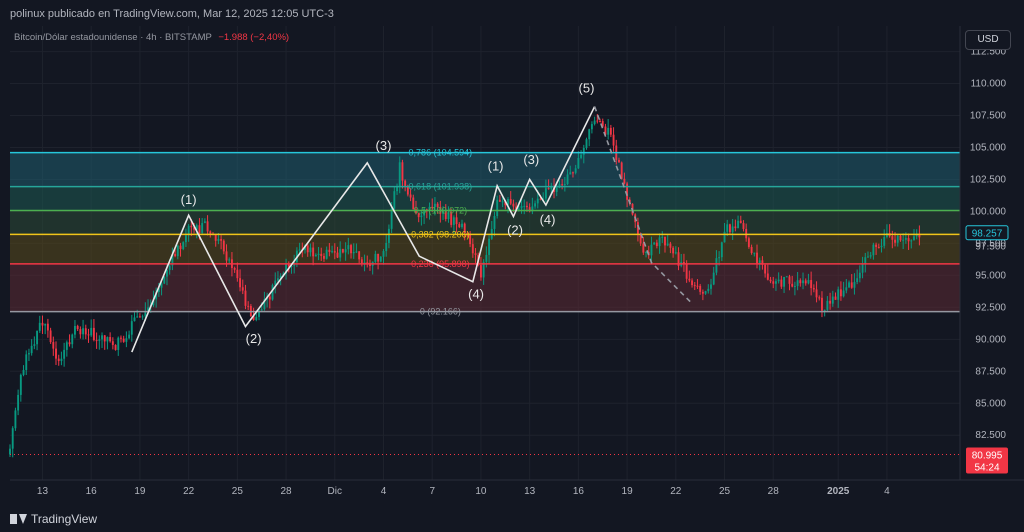 Image resolution: width=1024 pixels, height=532 pixels. Describe the element at coordinates (990, 243) in the screenshot. I see `price-axis-tick: 97.500` at that location.